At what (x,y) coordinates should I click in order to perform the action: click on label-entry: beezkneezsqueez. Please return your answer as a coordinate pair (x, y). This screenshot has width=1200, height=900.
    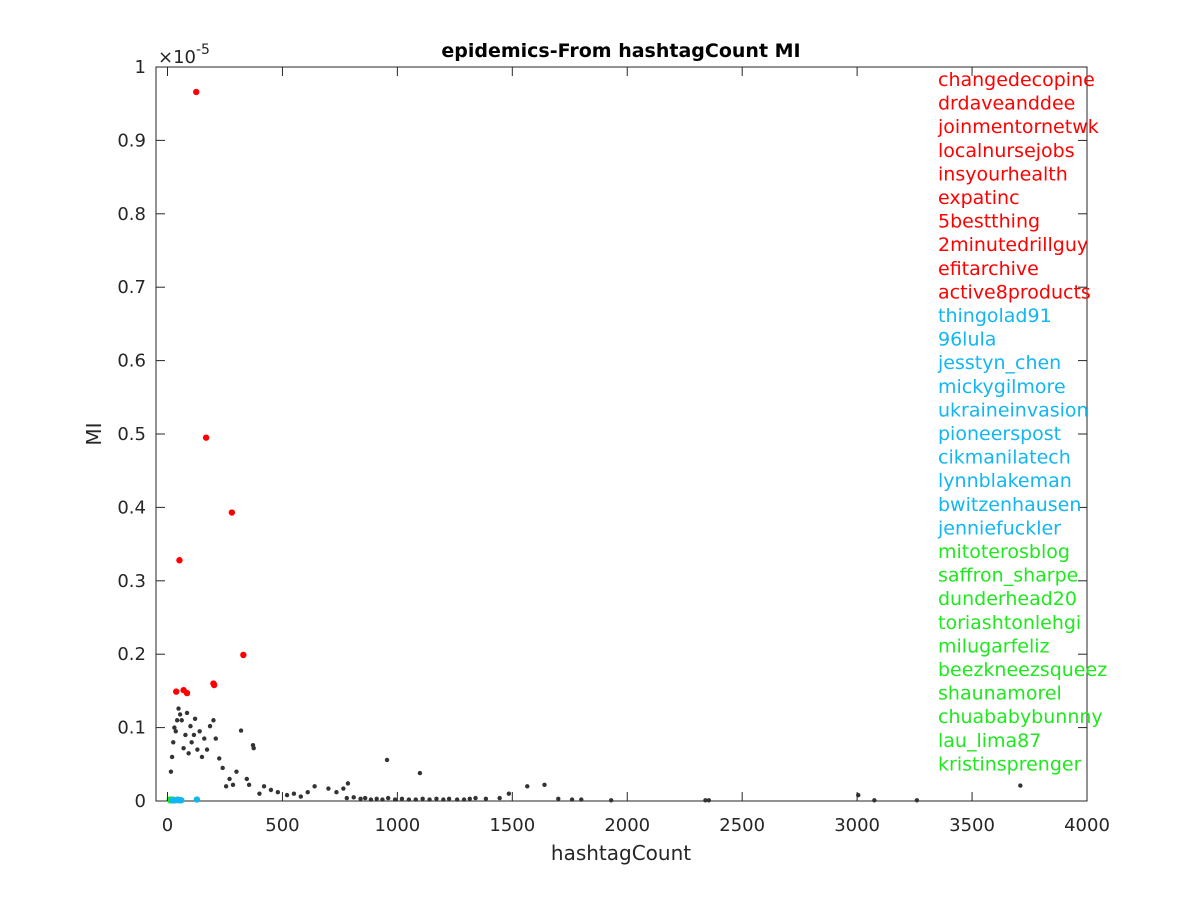
    Looking at the image, I should click on (1022, 670).